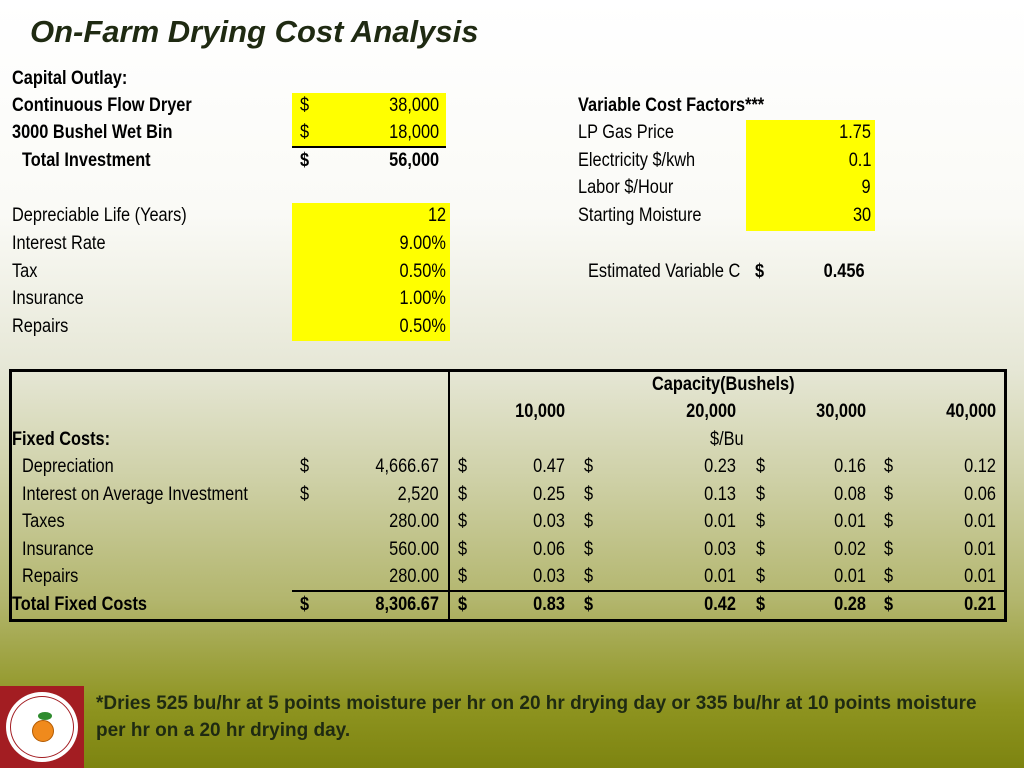 This screenshot has width=1024, height=768. Describe the element at coordinates (810, 175) in the screenshot. I see `variable-highlight` at that location.